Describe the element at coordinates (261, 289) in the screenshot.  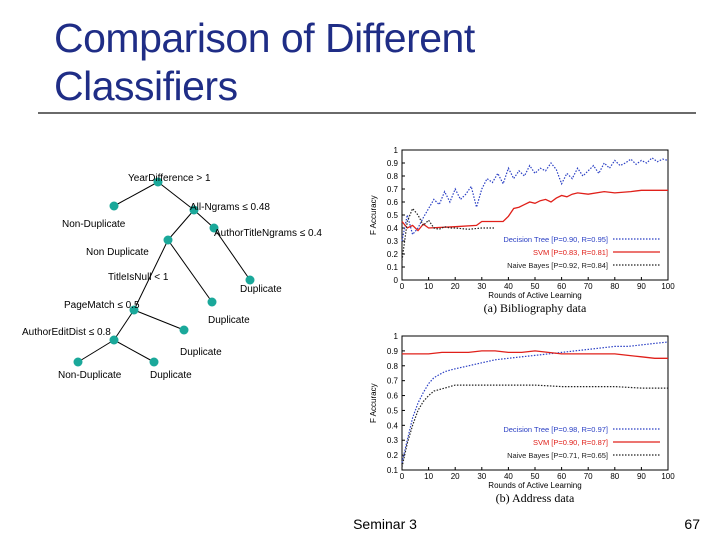
I see `tree-label-dup-1: Duplicate` at that location.